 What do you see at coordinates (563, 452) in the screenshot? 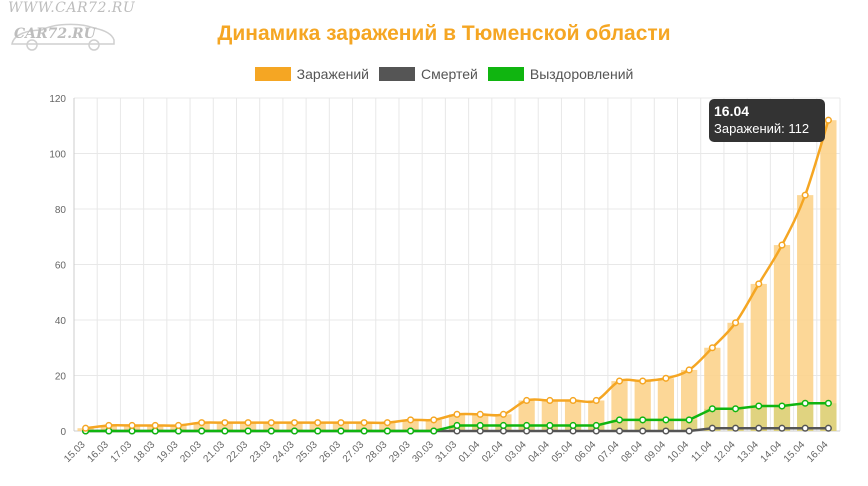
I see `x-tick-label: 05.04` at bounding box center [563, 452].